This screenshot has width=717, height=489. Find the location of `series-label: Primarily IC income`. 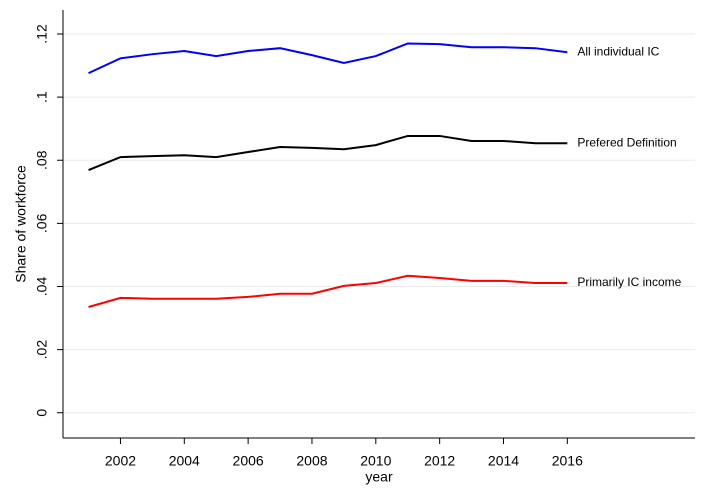

series-label: Primarily IC income is located at coordinates (629, 282).